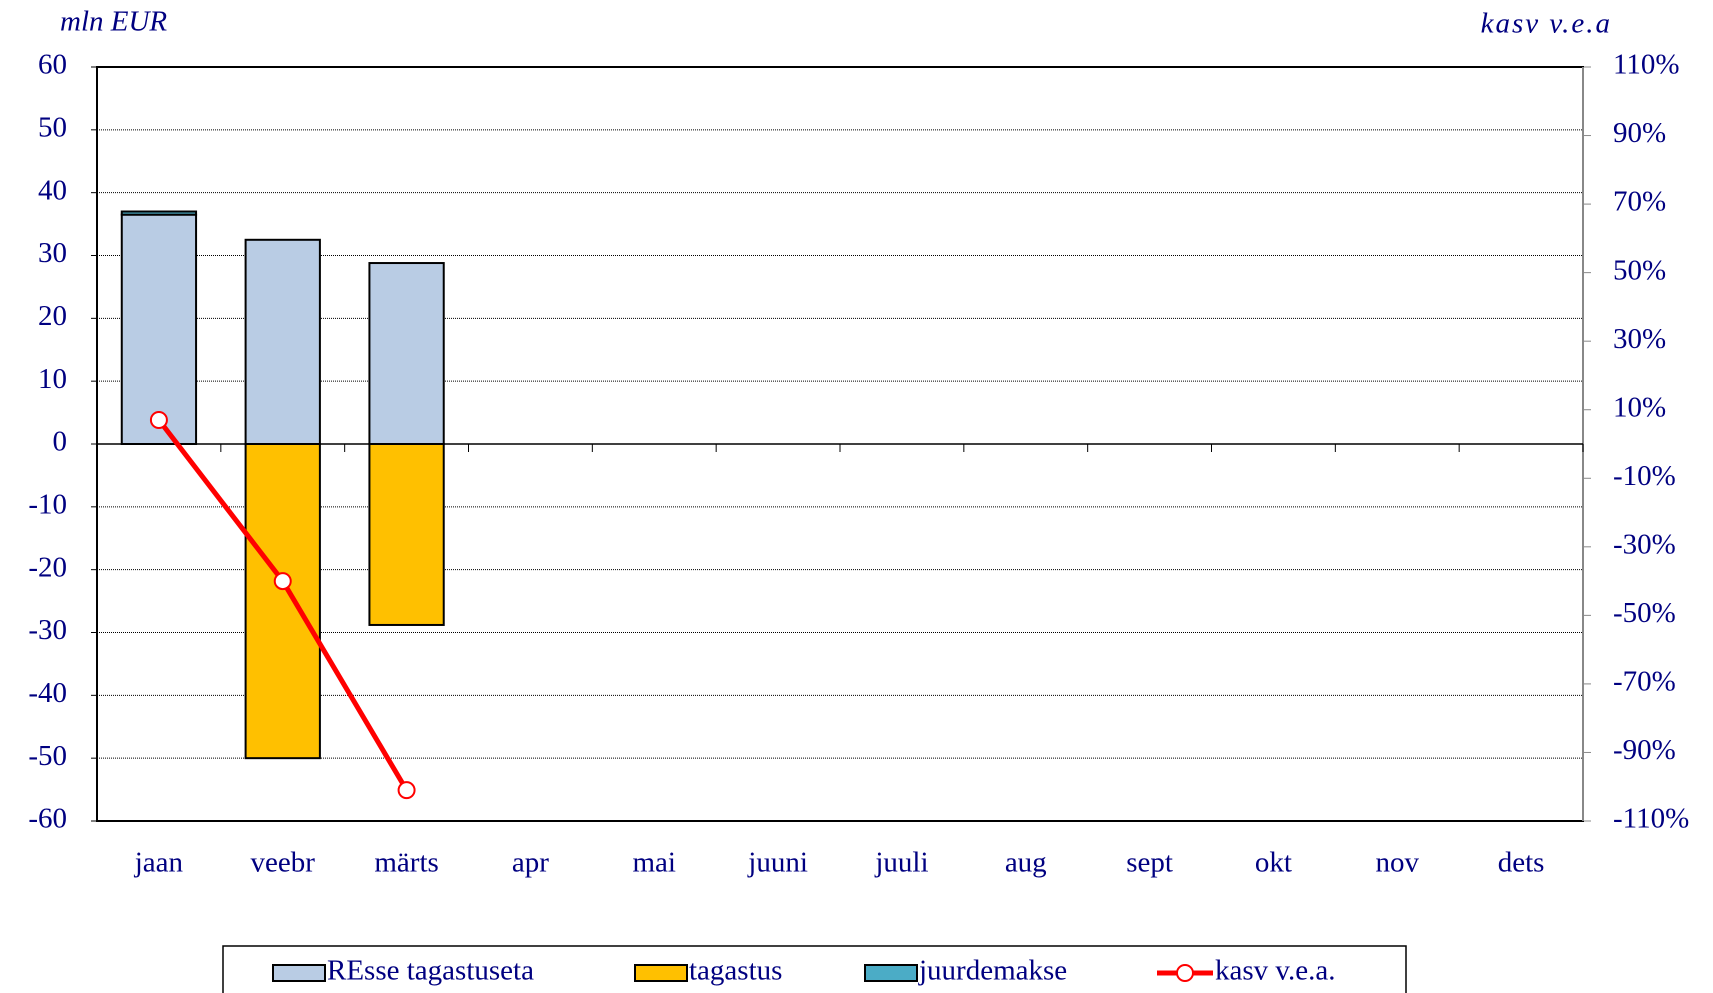 The width and height of the screenshot is (1713, 993). What do you see at coordinates (52, 65) in the screenshot?
I see `y-tick-label: 60` at bounding box center [52, 65].